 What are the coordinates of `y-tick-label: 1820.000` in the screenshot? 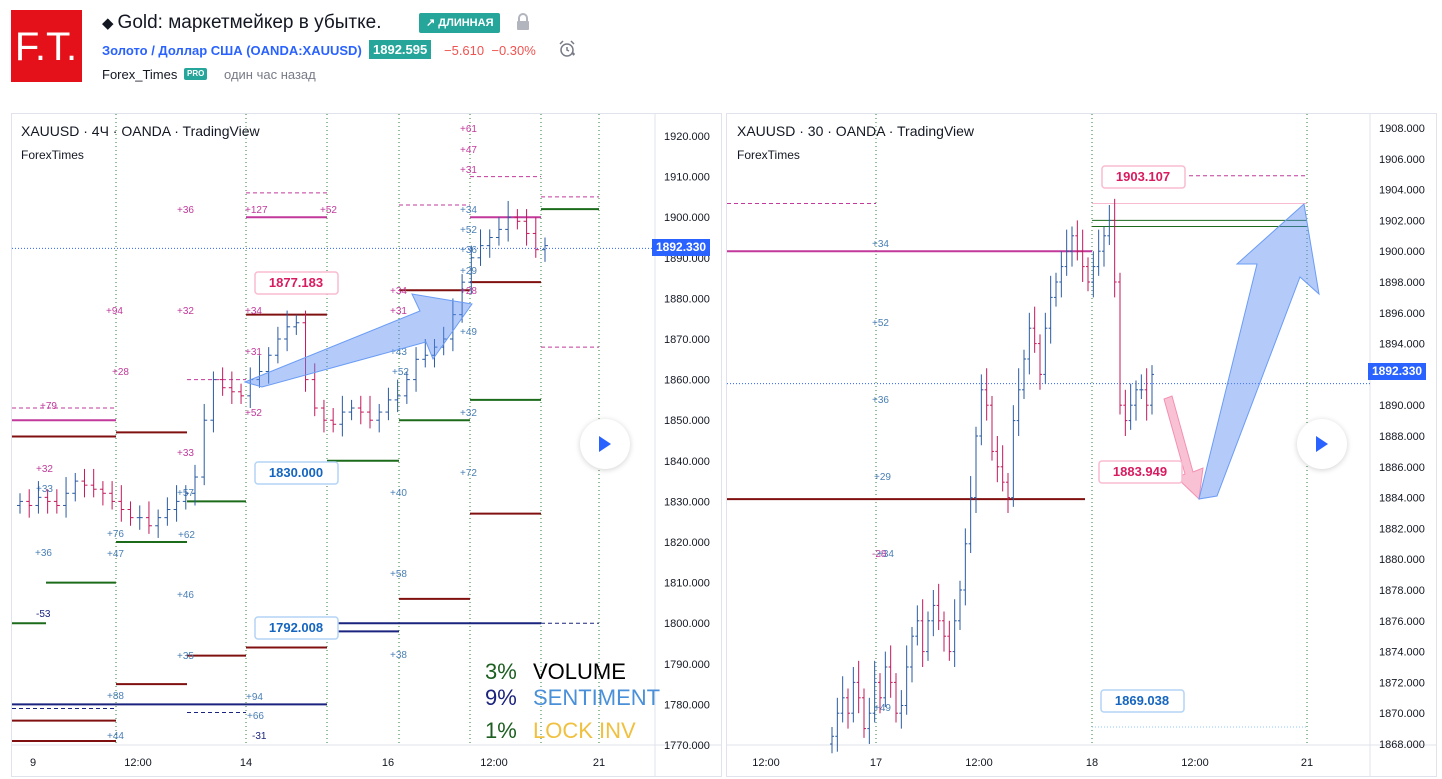 It's located at (687, 543).